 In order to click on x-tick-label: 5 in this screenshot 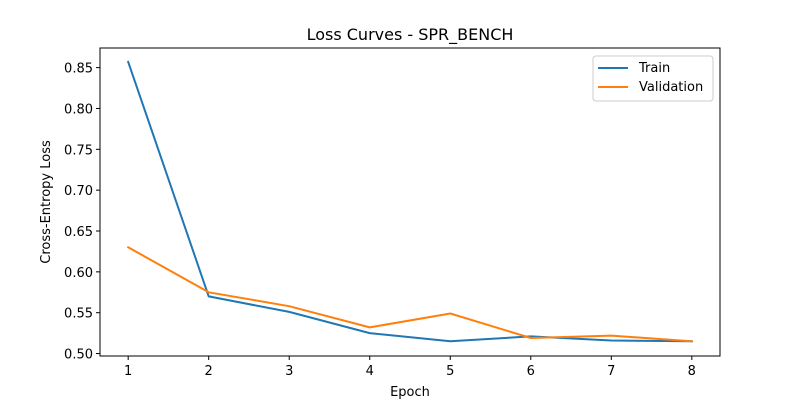, I will do `click(450, 371)`.